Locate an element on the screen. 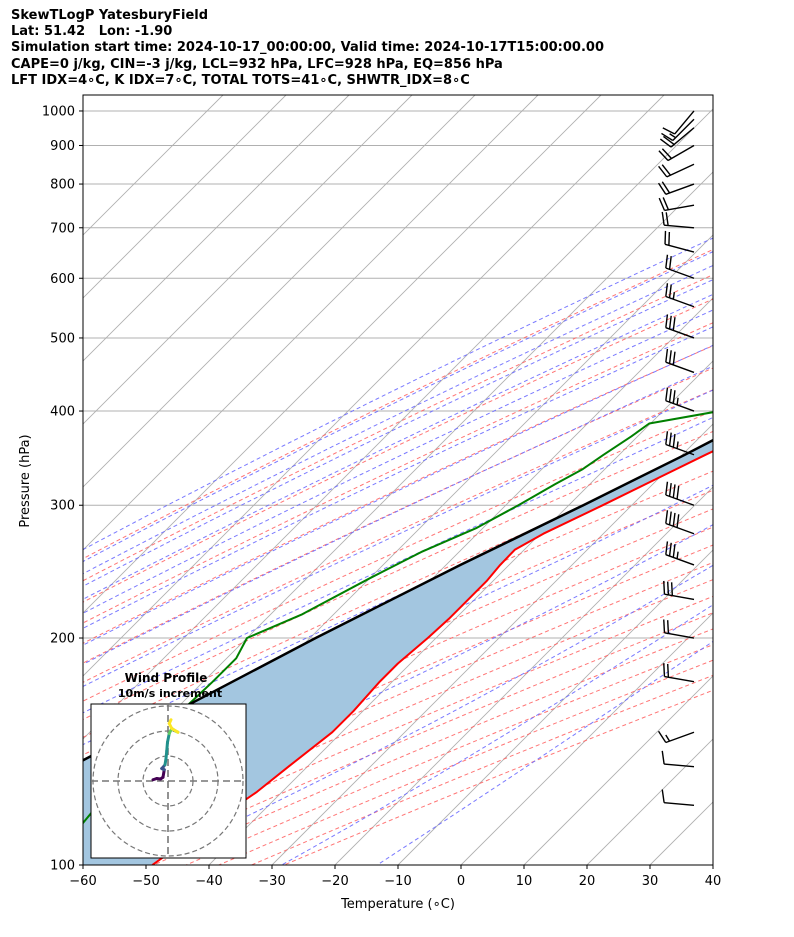 This screenshot has height=937, width=794. x-tick-label: 10 is located at coordinates (524, 881).